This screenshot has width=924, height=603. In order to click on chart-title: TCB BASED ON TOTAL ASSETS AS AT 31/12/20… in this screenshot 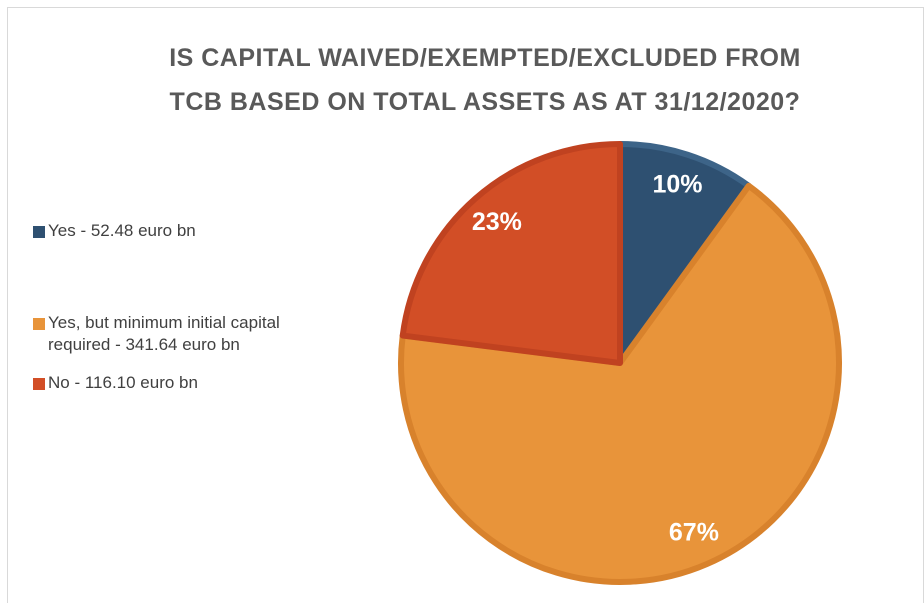, I will do `click(485, 102)`.